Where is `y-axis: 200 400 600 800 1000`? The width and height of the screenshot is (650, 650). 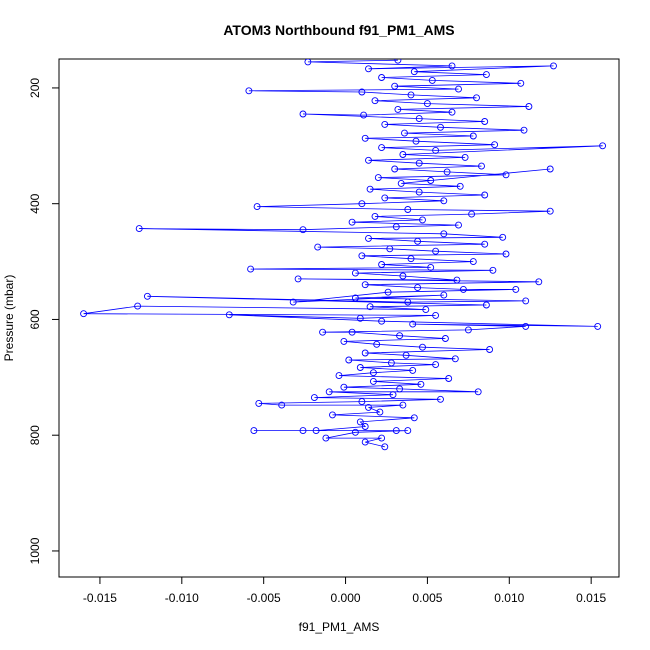 y-axis: 200 400 600 800 1000 is located at coordinates (43, 321).